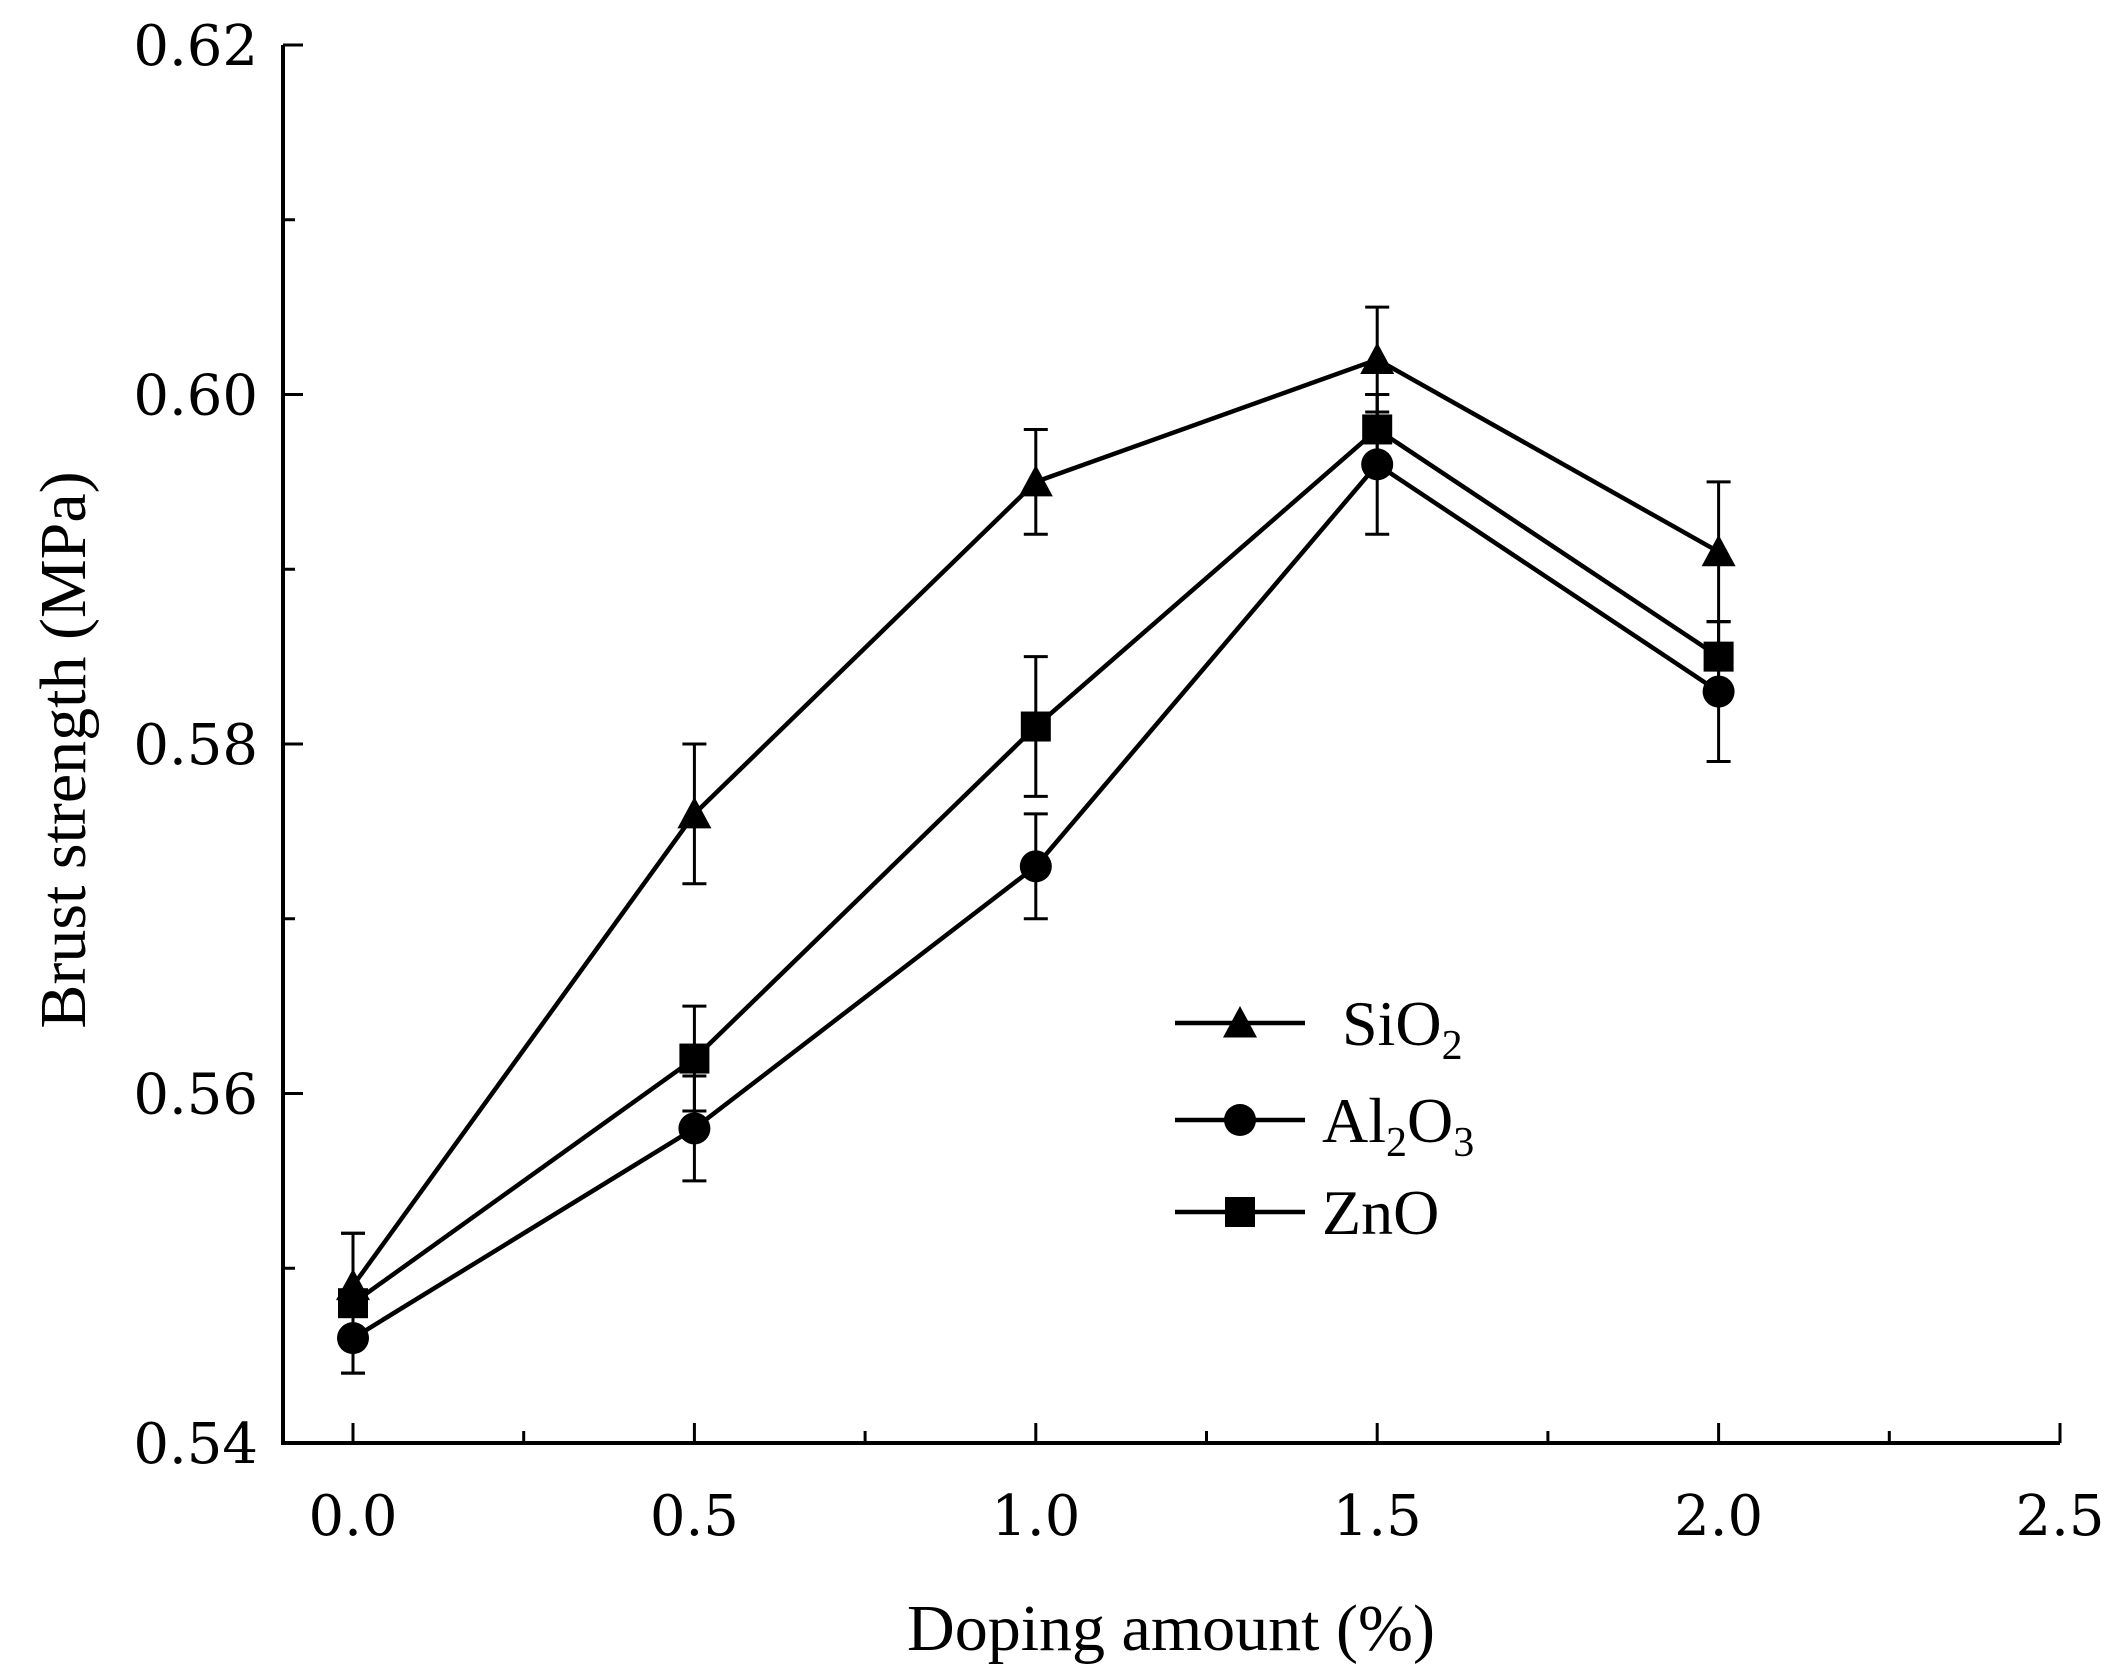 Image resolution: width=2108 pixels, height=1672 pixels. Describe the element at coordinates (2059, 1516) in the screenshot. I see `x-tick-label: 2.5` at that location.